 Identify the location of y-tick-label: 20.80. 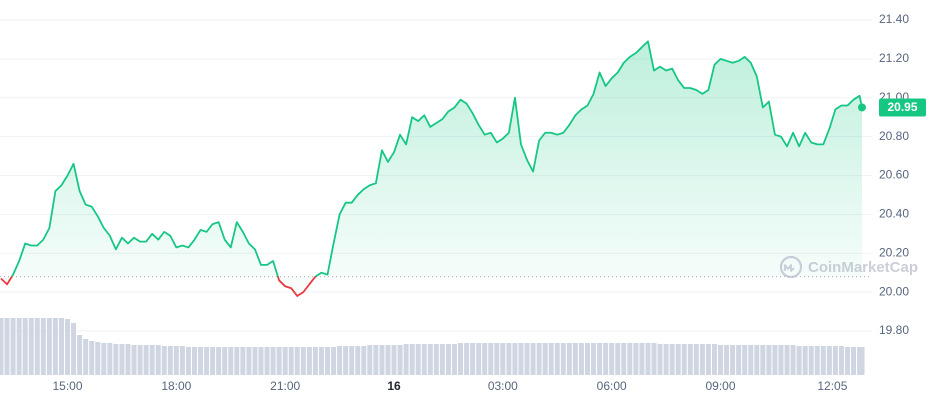
(894, 136).